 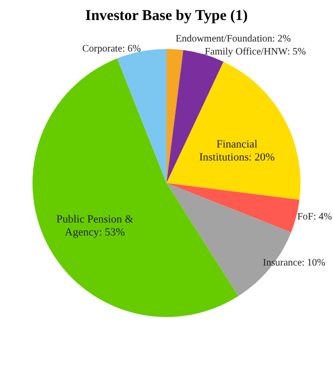 I want to click on slice-label: Public Pension & Agency: 53%, so click(x=95, y=226).